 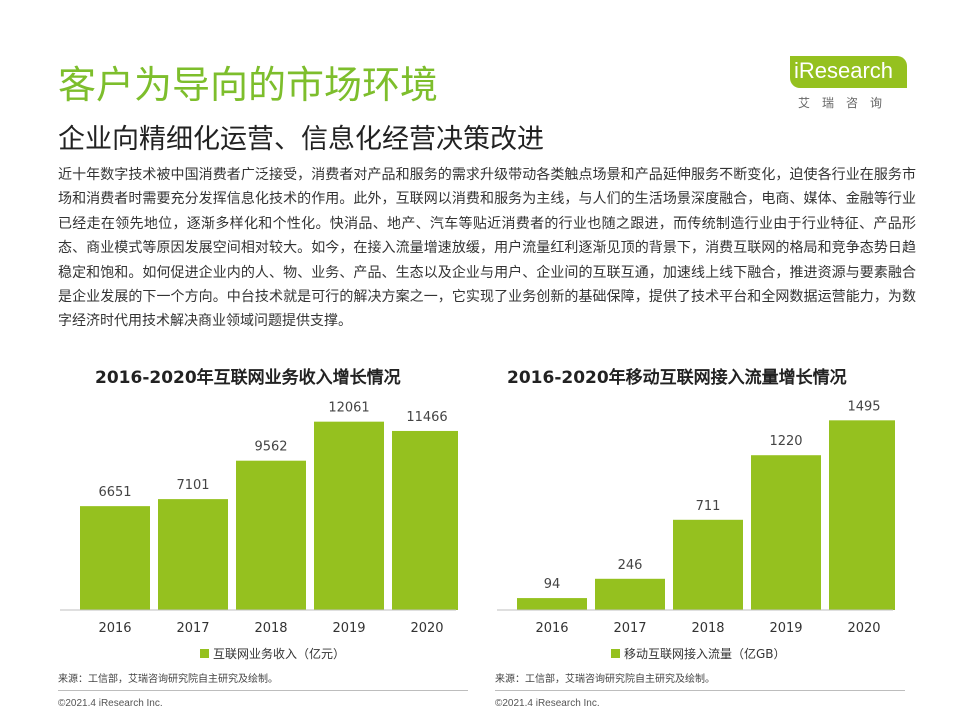 What do you see at coordinates (547, 703) in the screenshot?
I see `copyright-right: ©2021.4 iResearch Inc.` at bounding box center [547, 703].